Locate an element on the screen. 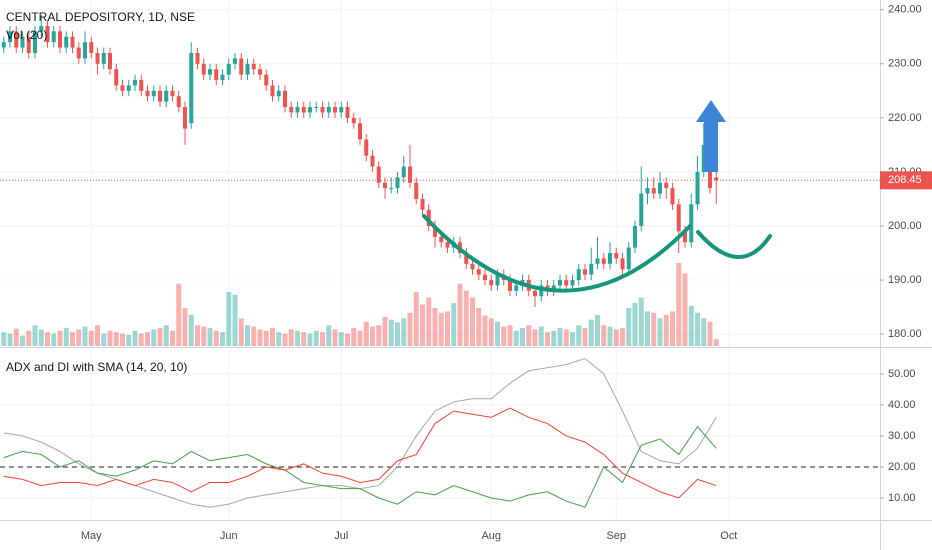 Image resolution: width=932 pixels, height=550 pixels. y-tick-label: 50.00 is located at coordinates (902, 374).